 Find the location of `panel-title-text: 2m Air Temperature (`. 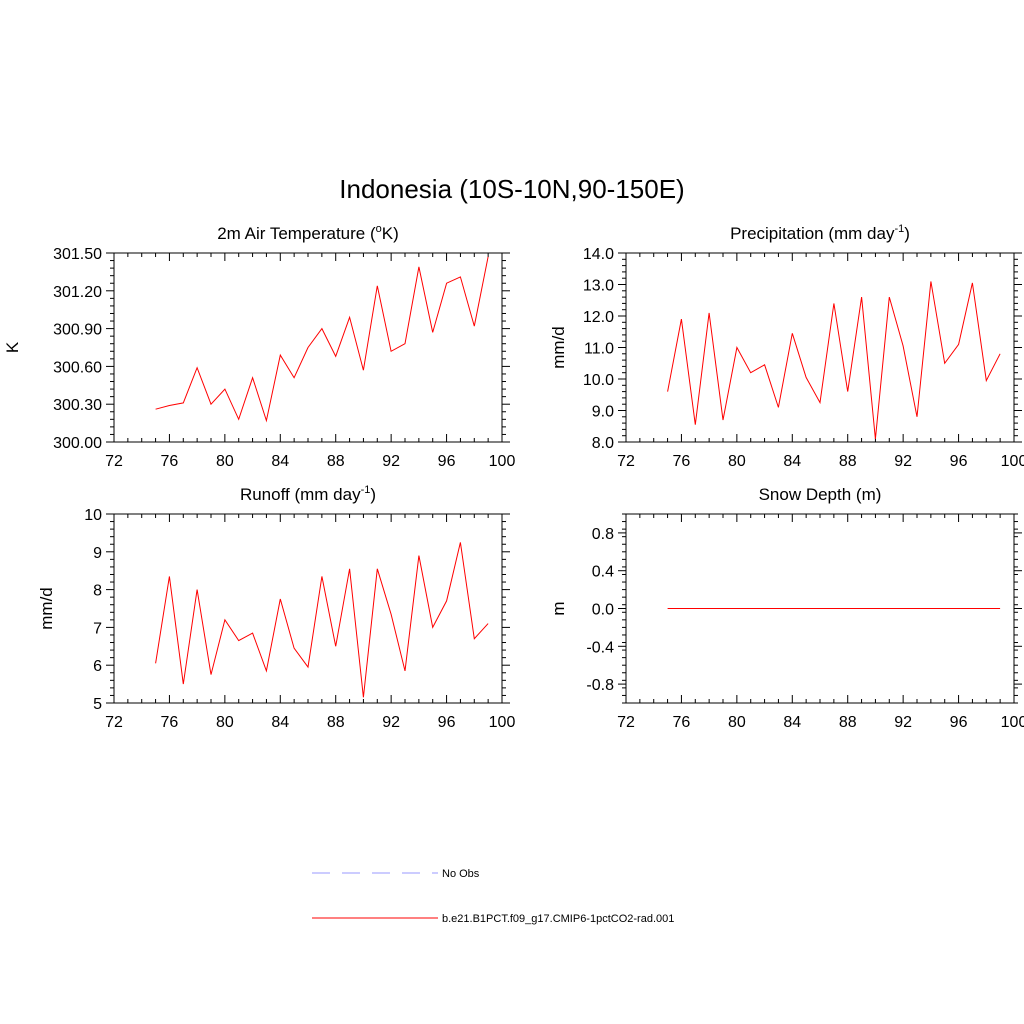

panel-title-text: 2m Air Temperature ( is located at coordinates (296, 233).